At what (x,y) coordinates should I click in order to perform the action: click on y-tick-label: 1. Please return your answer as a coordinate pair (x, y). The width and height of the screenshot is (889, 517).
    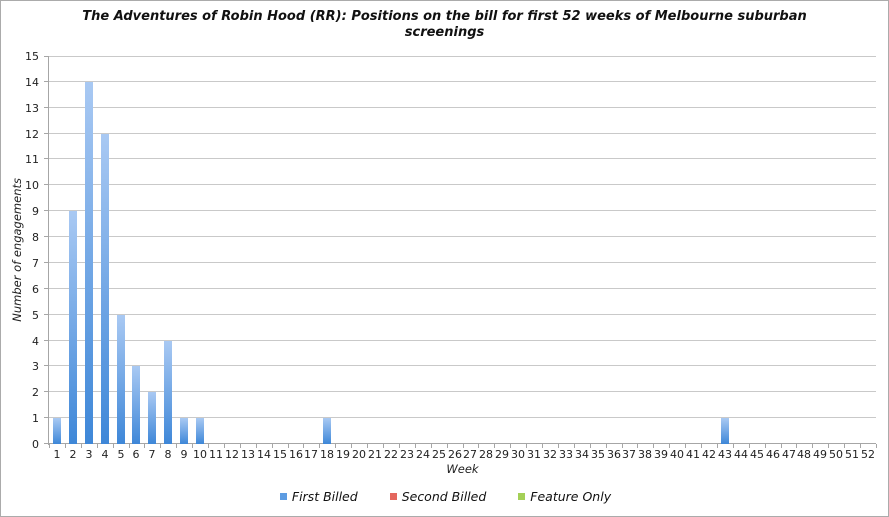
    Looking at the image, I should click on (35, 418).